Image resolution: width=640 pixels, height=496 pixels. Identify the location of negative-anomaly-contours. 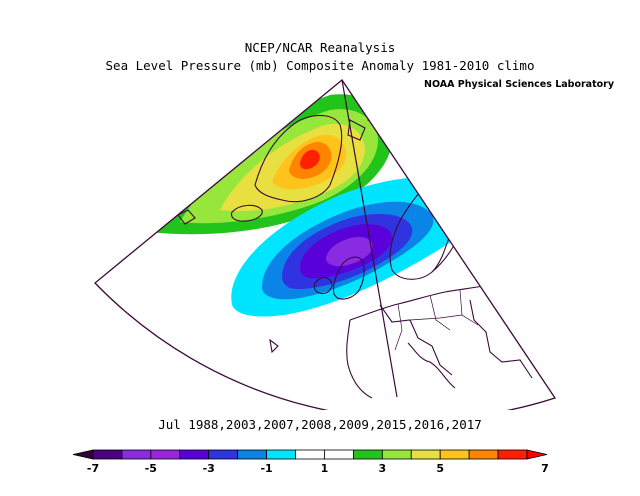
(359, 246).